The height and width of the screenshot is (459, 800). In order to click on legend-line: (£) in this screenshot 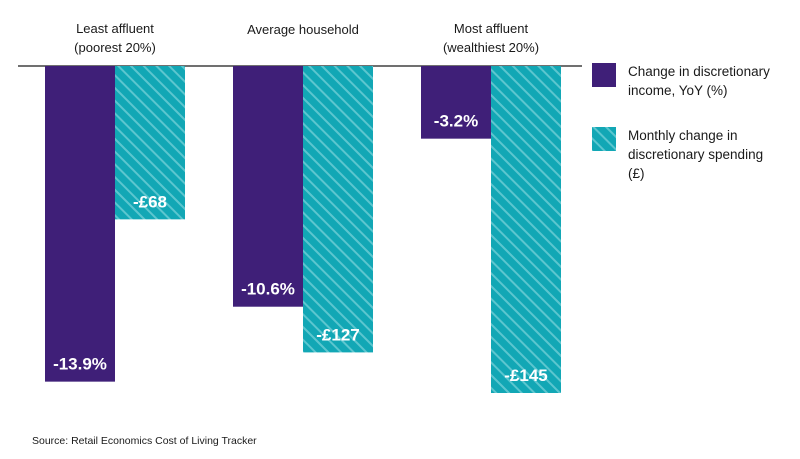, I will do `click(636, 173)`.